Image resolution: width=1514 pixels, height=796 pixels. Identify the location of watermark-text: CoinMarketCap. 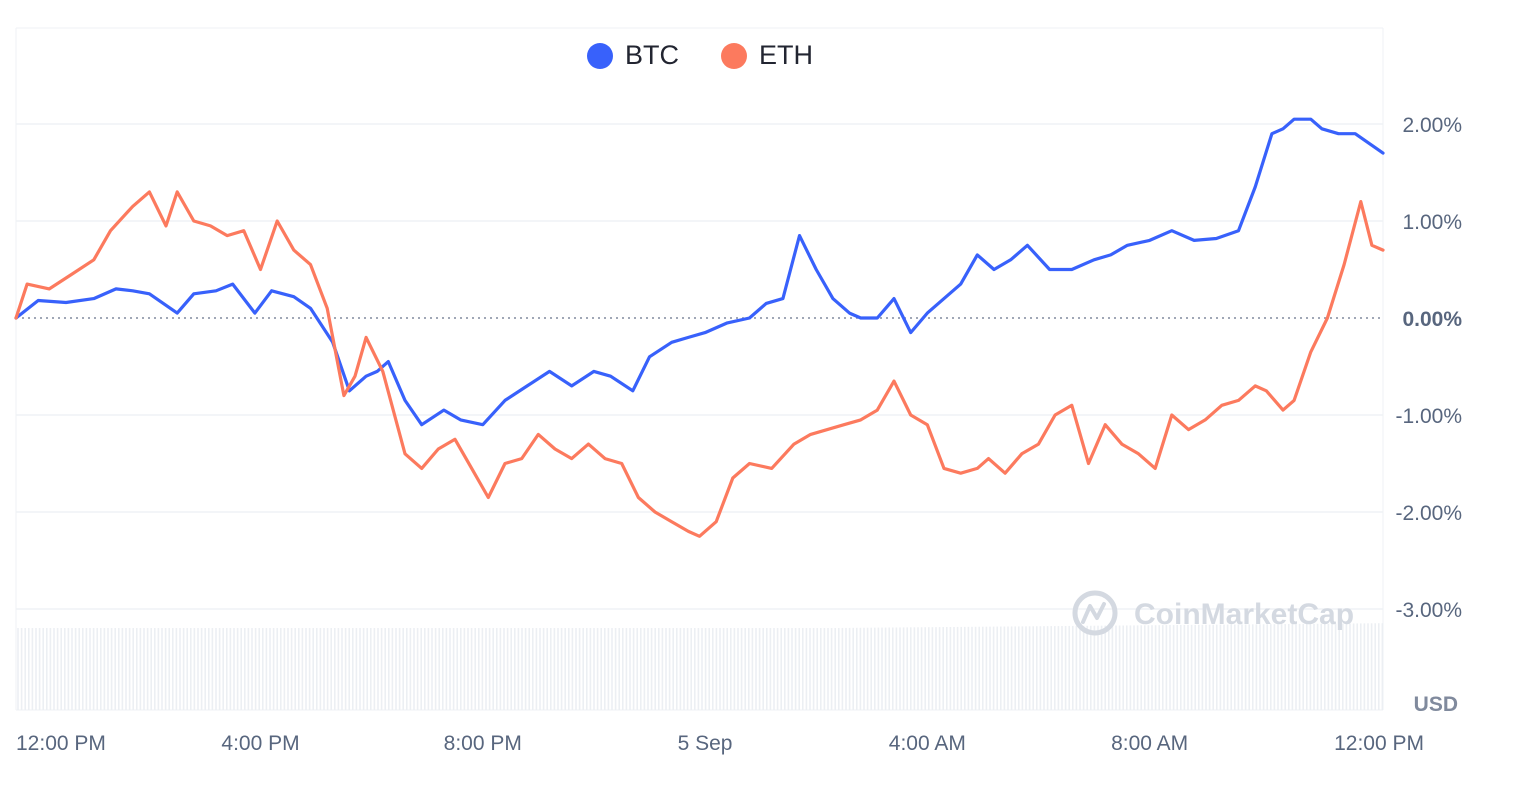
(1244, 614).